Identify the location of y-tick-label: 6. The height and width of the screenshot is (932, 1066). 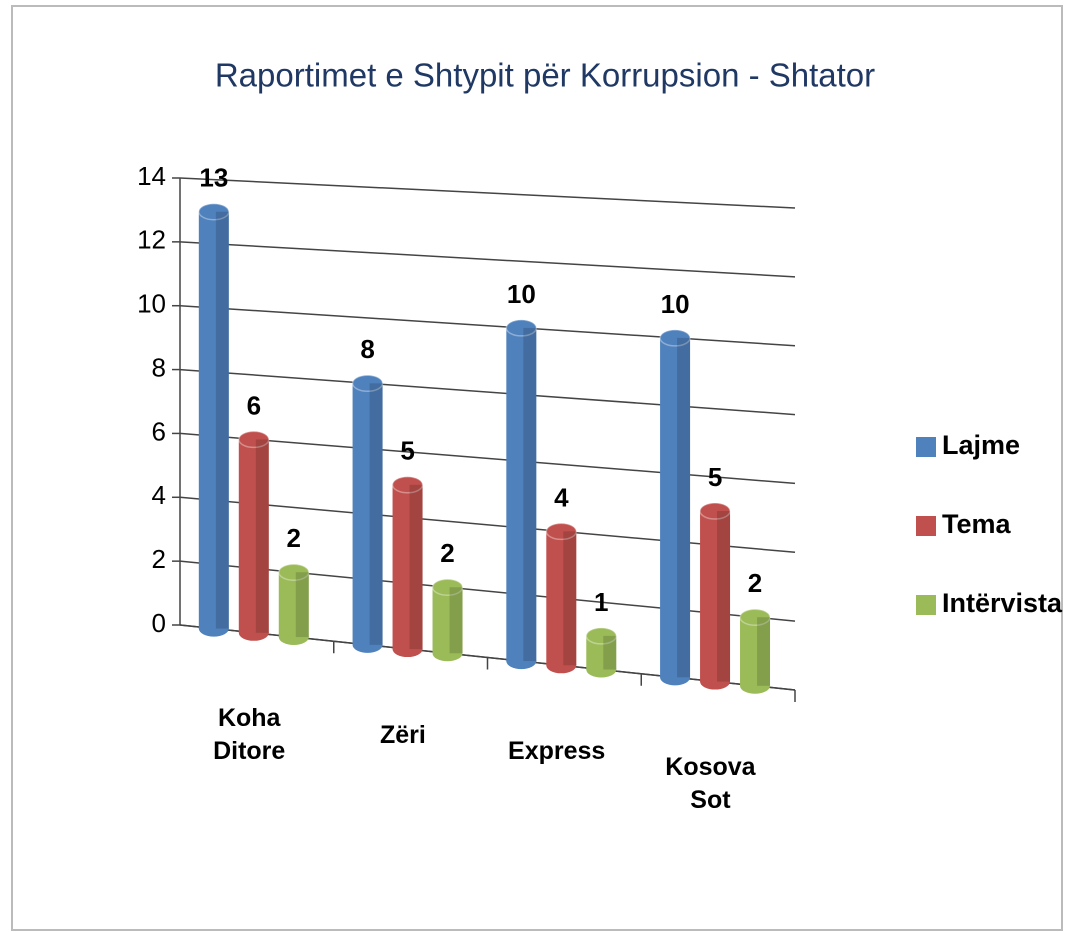
(159, 431).